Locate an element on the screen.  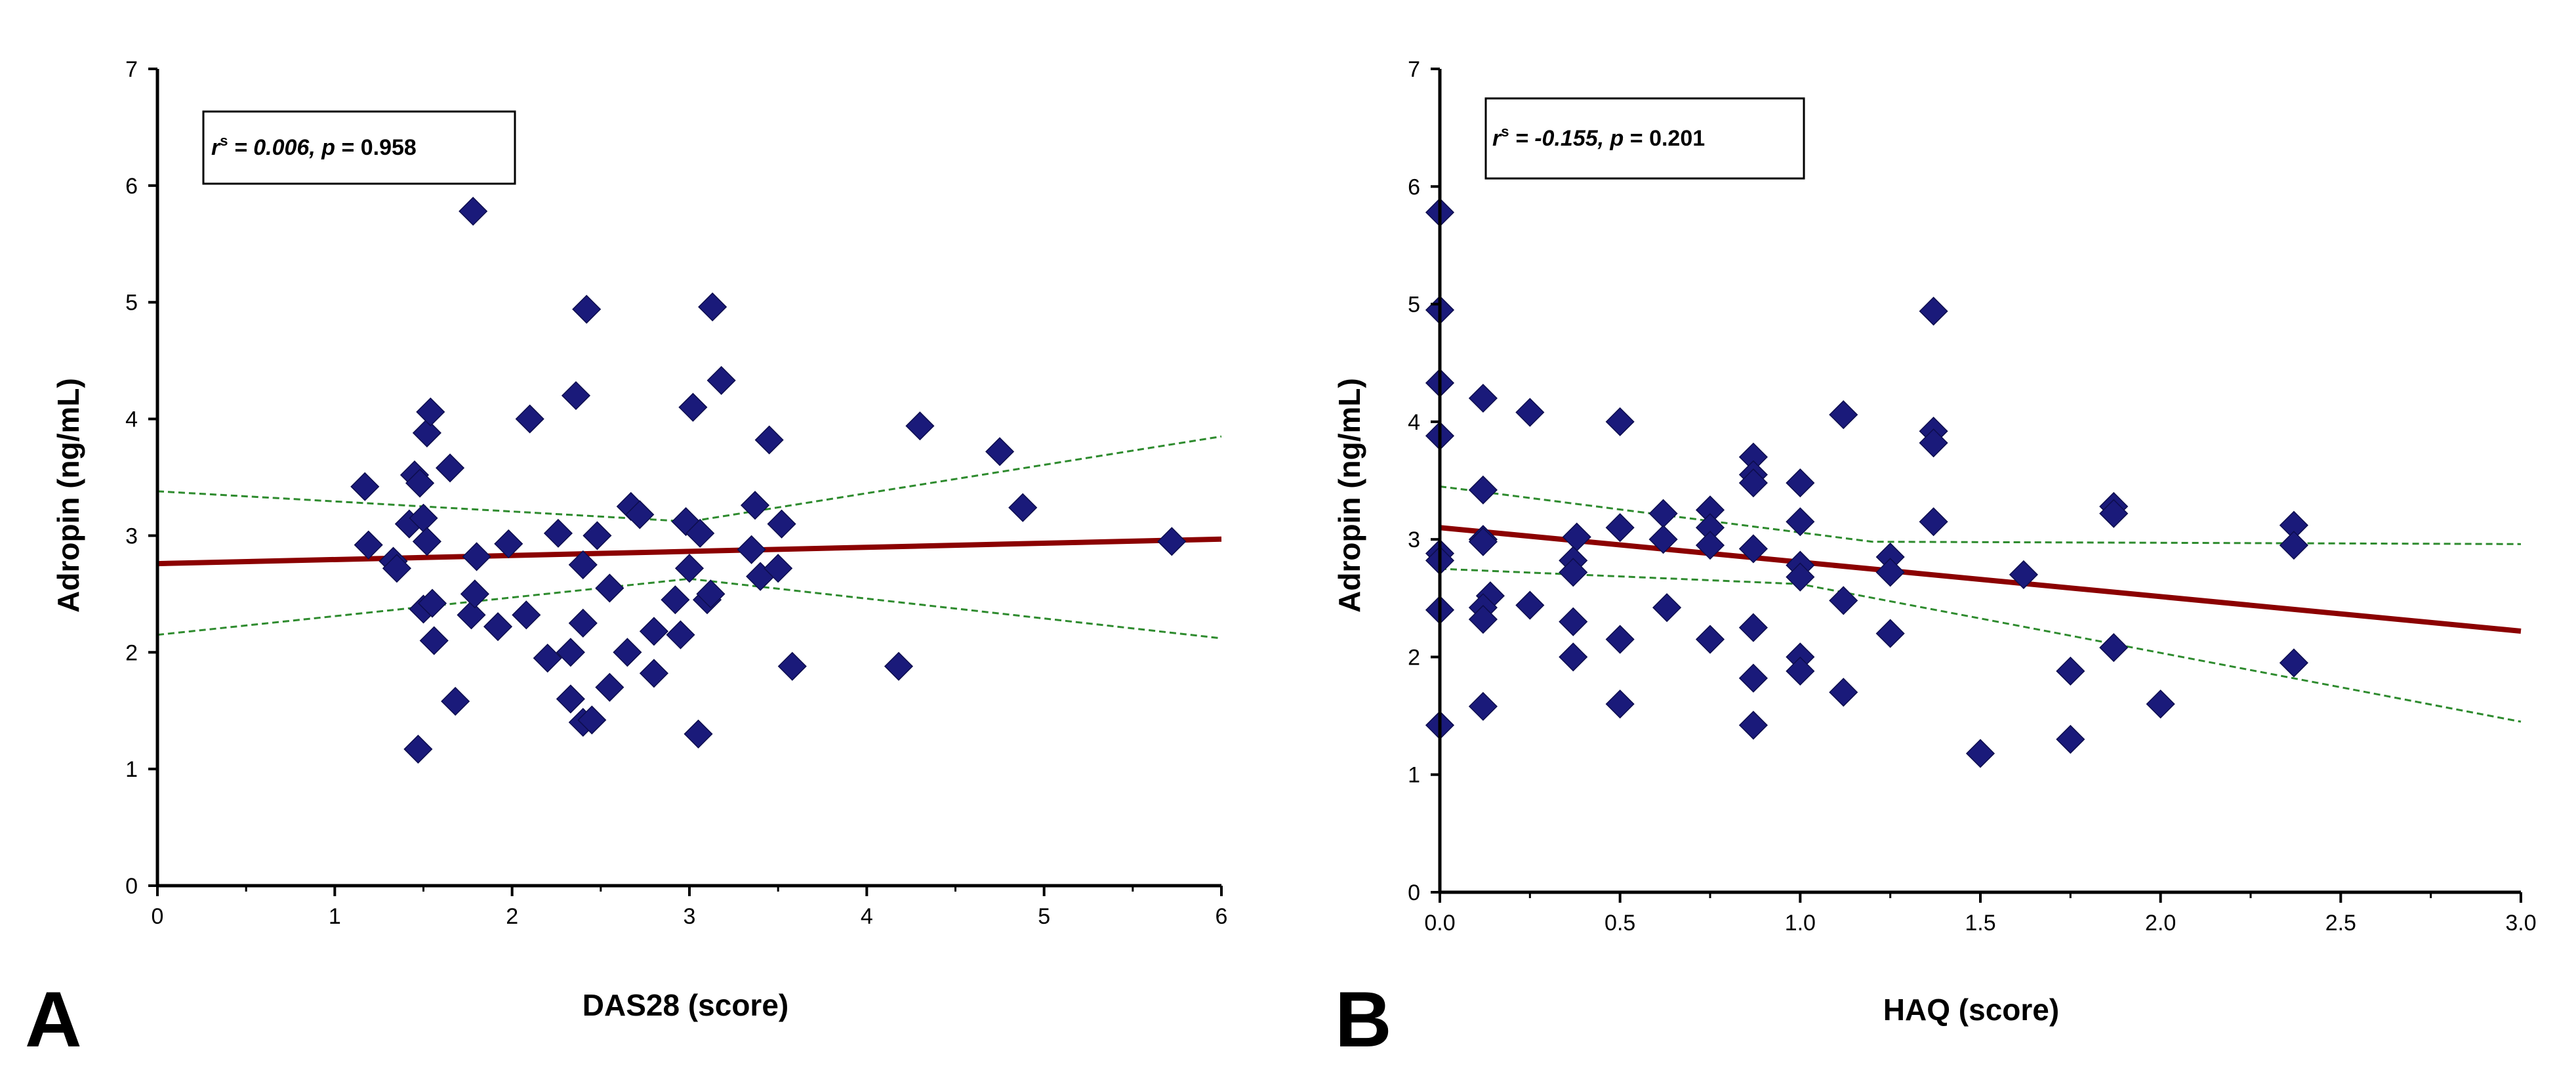
p-value: = 0.958 is located at coordinates (376, 147).